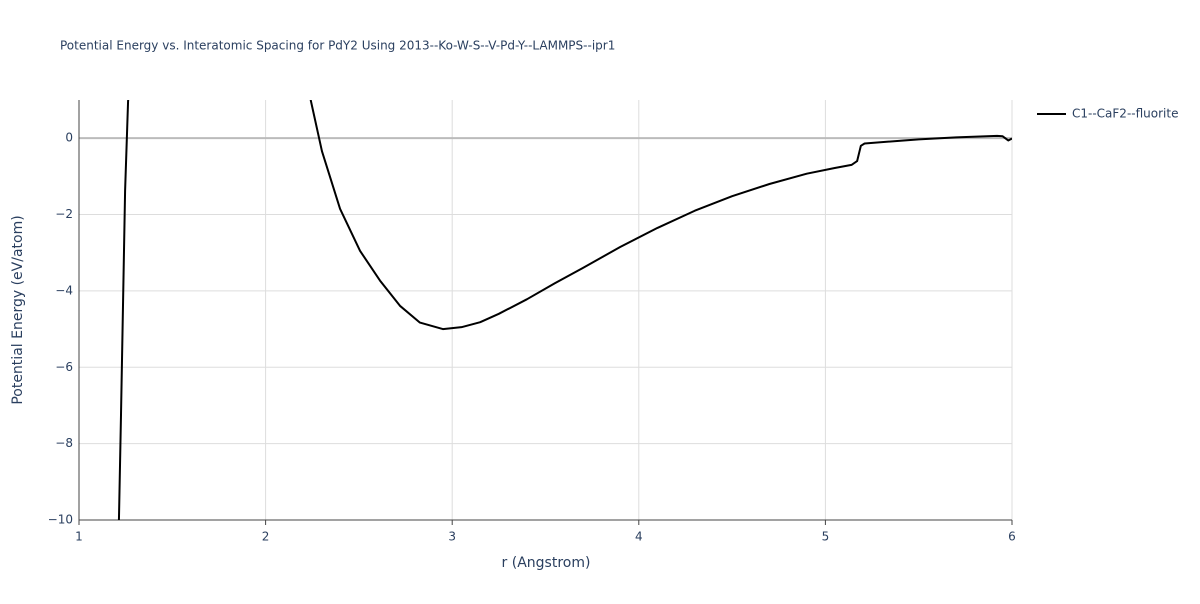 The width and height of the screenshot is (1200, 604). I want to click on y-tick-label: −6, so click(64, 367).